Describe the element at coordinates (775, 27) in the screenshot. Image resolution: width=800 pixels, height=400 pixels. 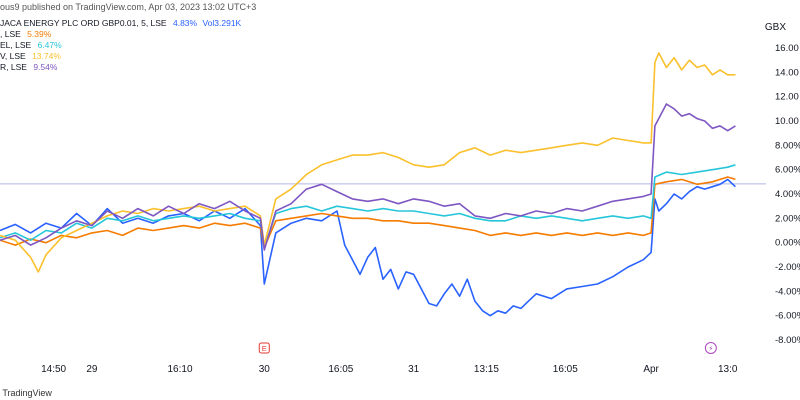
I see `y-axis-unit: GBX` at that location.